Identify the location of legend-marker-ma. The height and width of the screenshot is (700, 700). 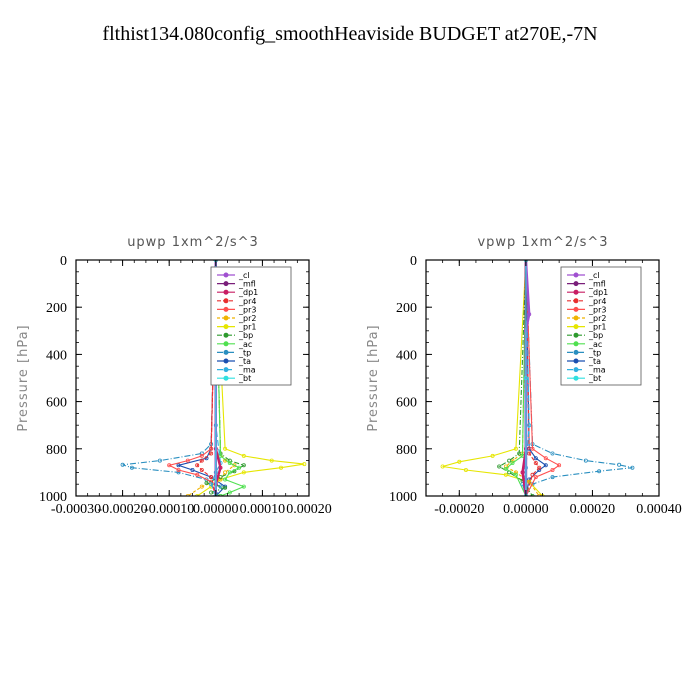
(226, 370).